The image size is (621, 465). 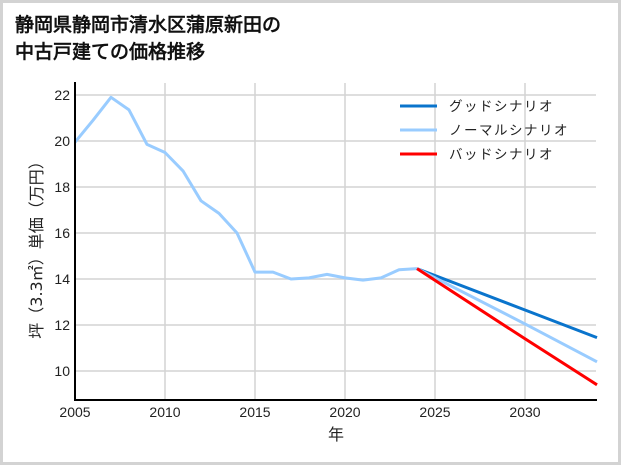 I want to click on x-tick-label: 2025, so click(x=434, y=412).